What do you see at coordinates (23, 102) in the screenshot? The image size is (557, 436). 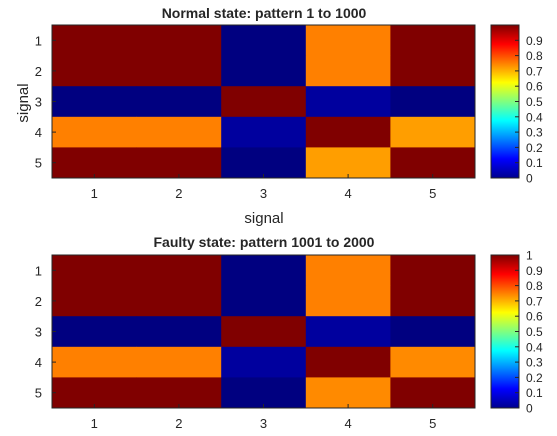 I see `y-axis-label: signal` at bounding box center [23, 102].